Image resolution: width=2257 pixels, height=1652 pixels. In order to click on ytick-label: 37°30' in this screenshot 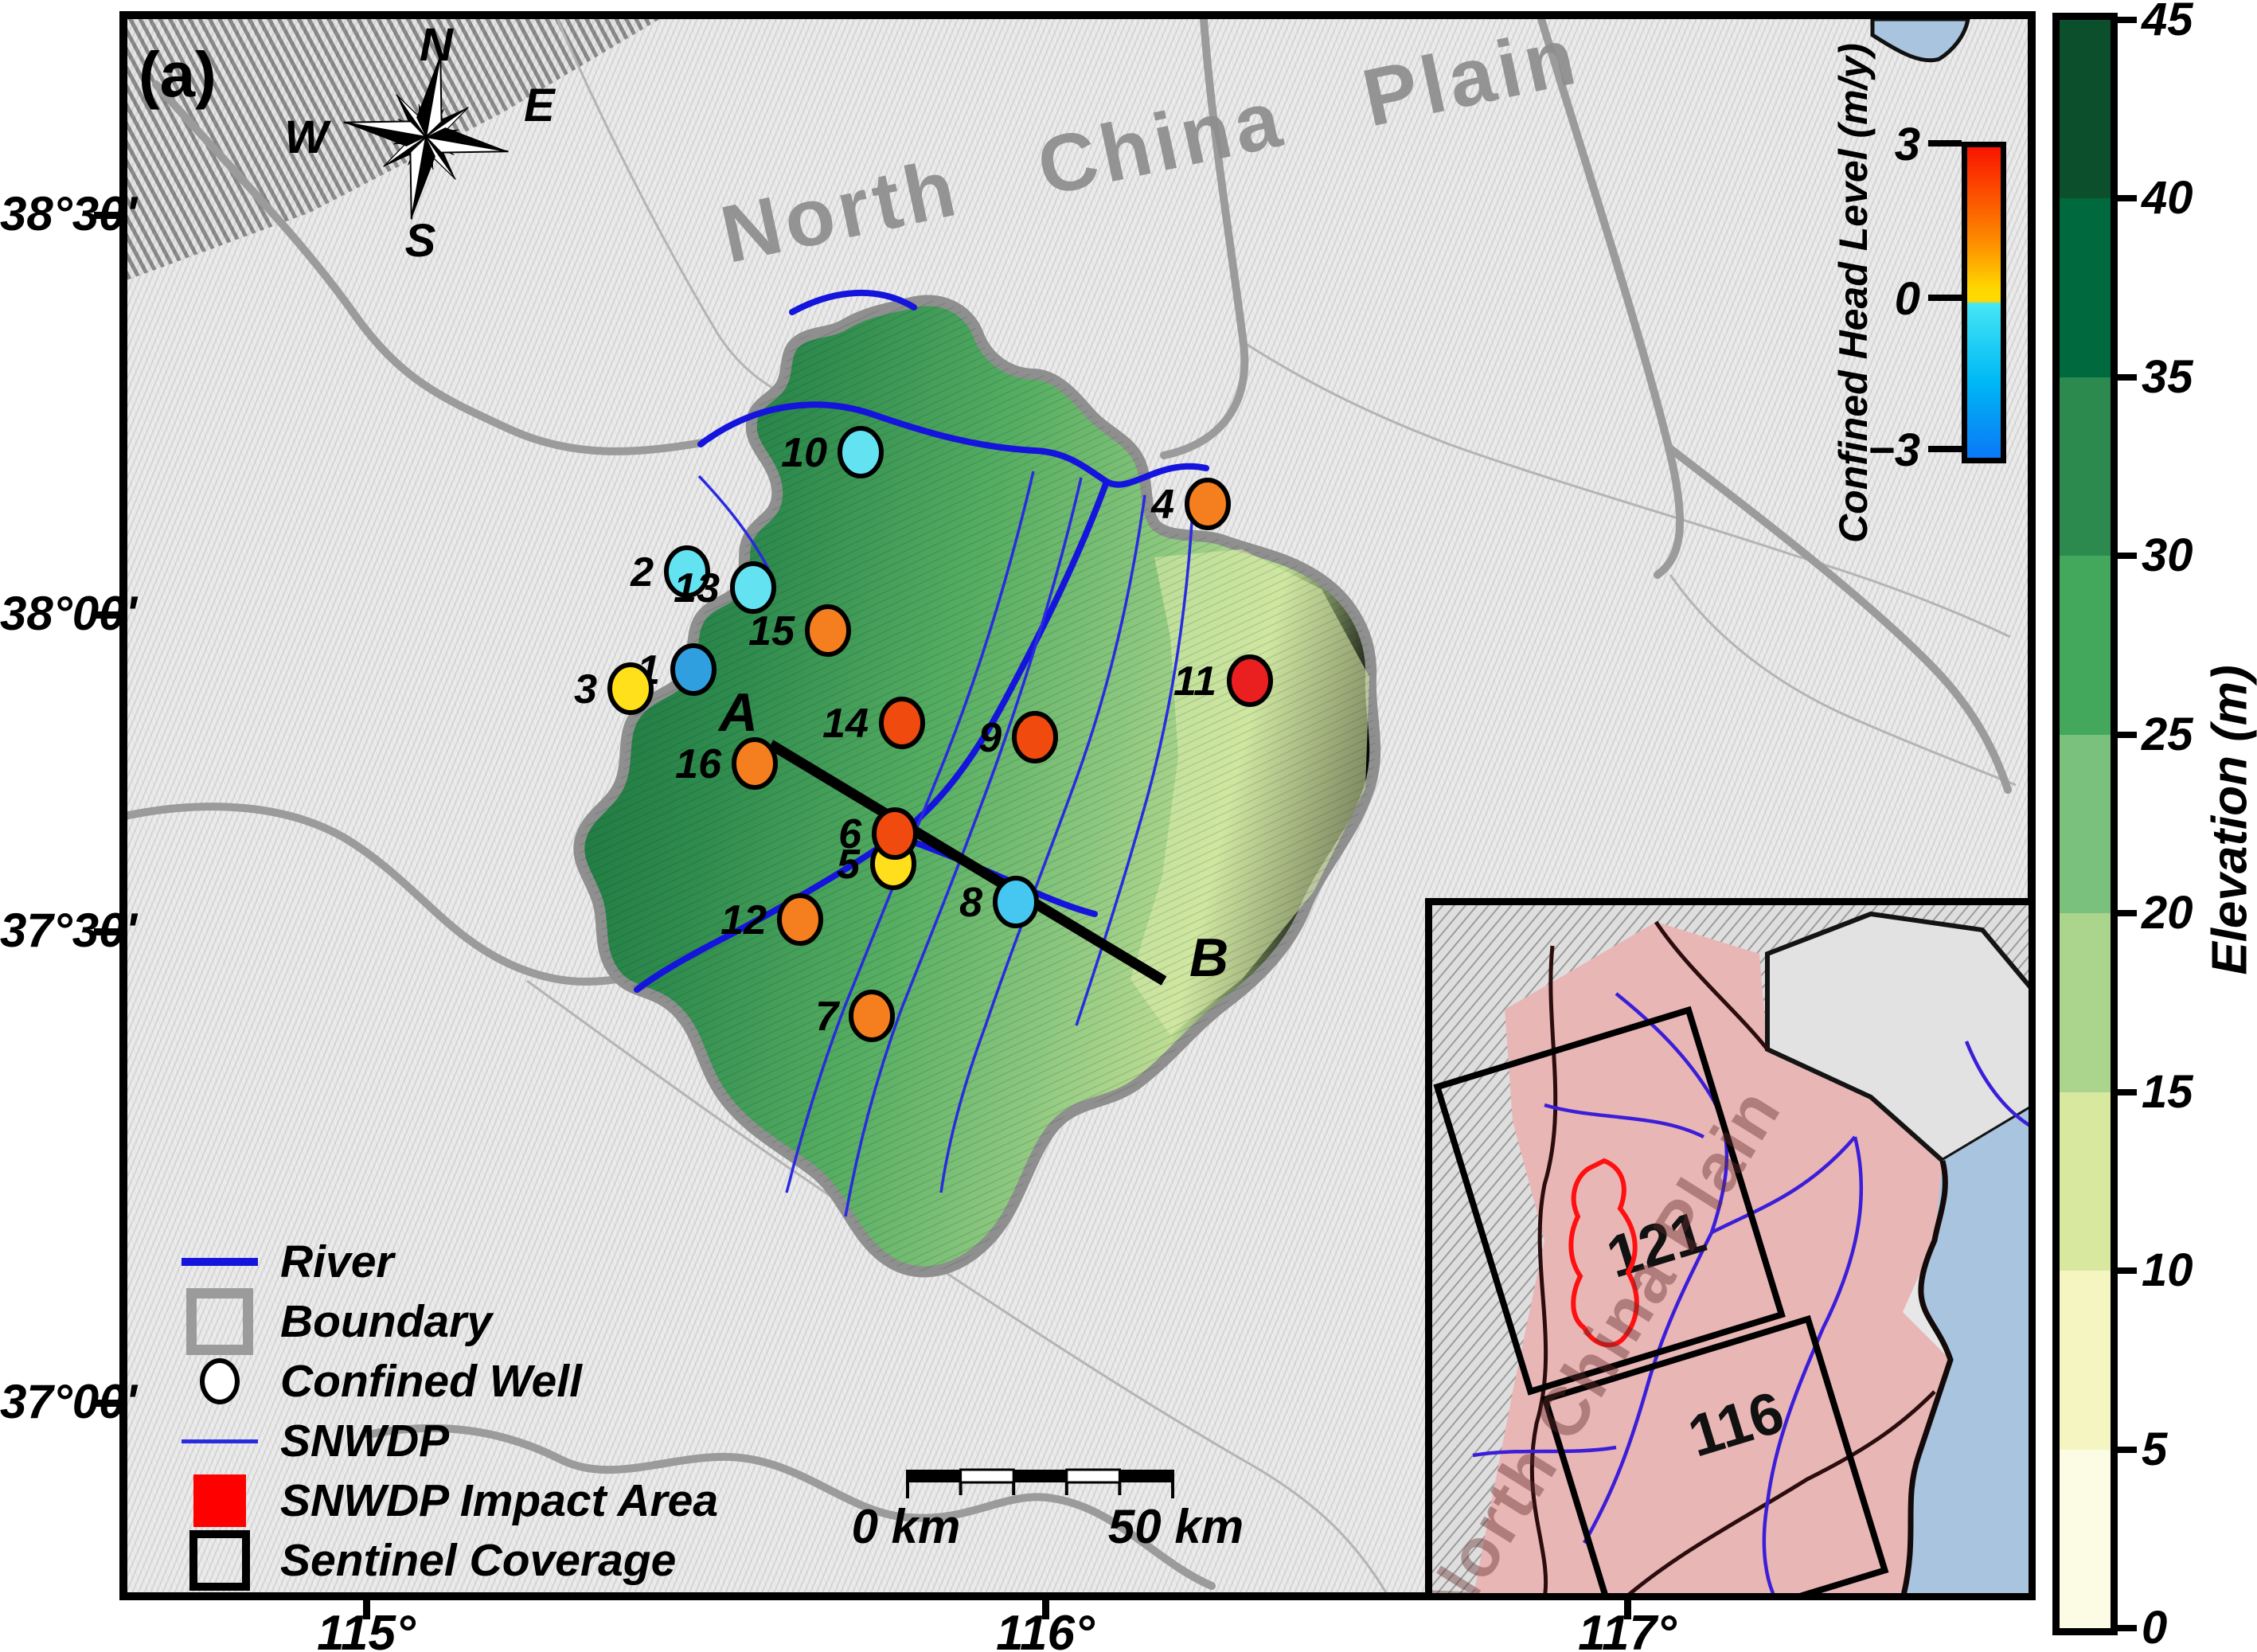, I will do `click(68, 930)`.